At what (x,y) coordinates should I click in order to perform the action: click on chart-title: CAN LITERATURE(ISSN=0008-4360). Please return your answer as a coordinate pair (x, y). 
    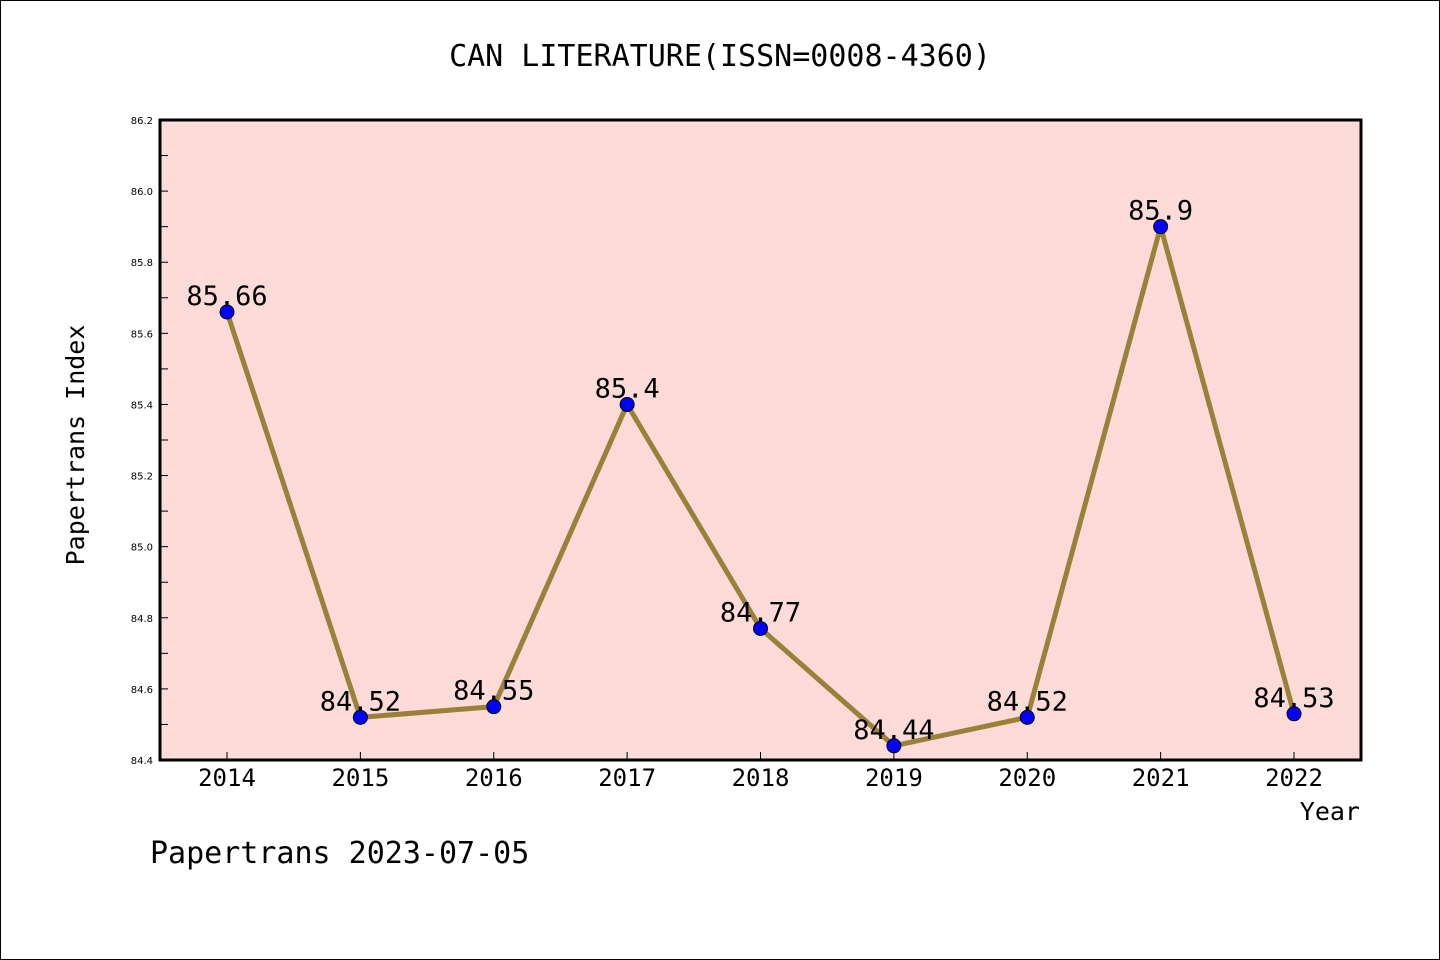
    Looking at the image, I should click on (720, 56).